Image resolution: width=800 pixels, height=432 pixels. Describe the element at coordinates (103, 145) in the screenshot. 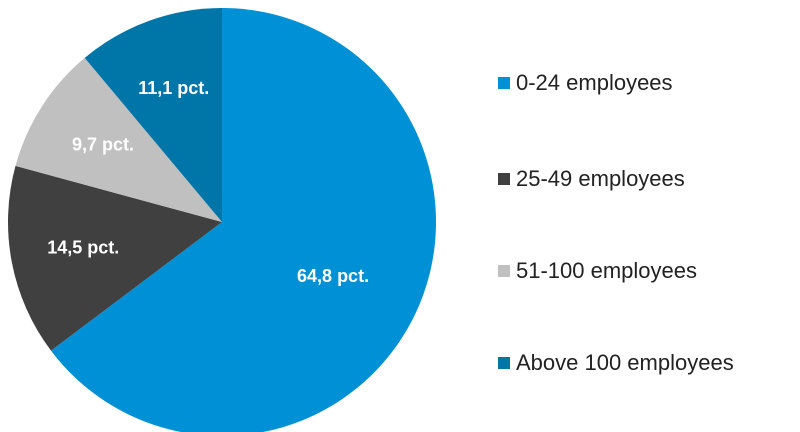

I see `data-label-51-100: 9,7 pct.` at that location.